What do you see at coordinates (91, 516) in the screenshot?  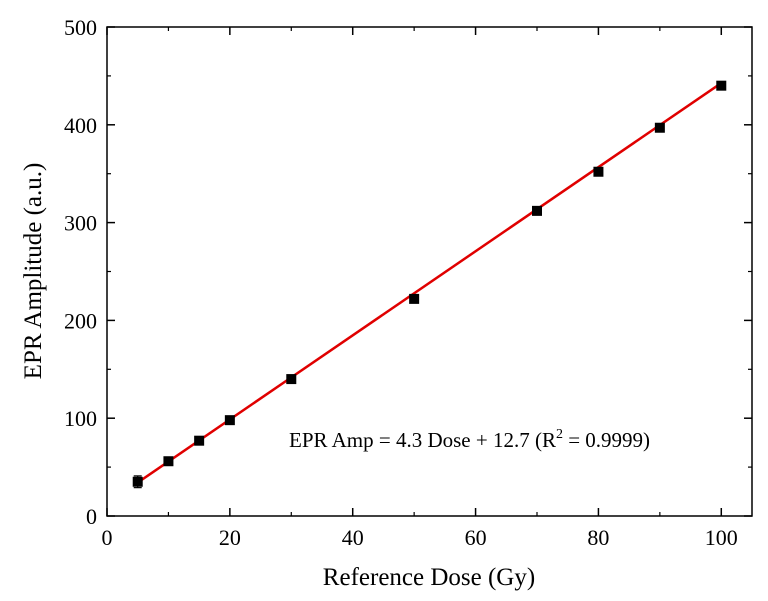 I see `y-tick-label: 0` at bounding box center [91, 516].